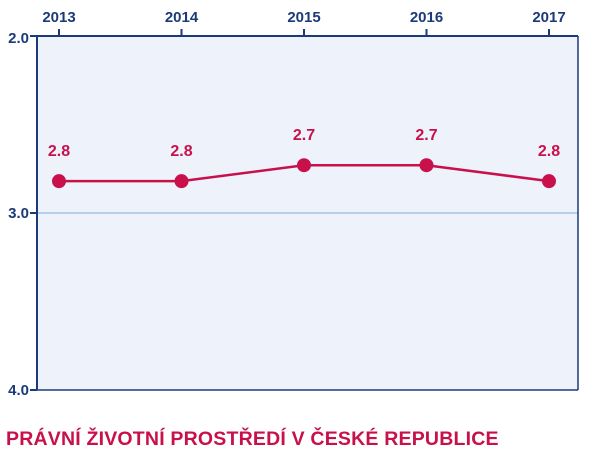  What do you see at coordinates (18, 390) in the screenshot?
I see `y-tick-label: 4.0` at bounding box center [18, 390].